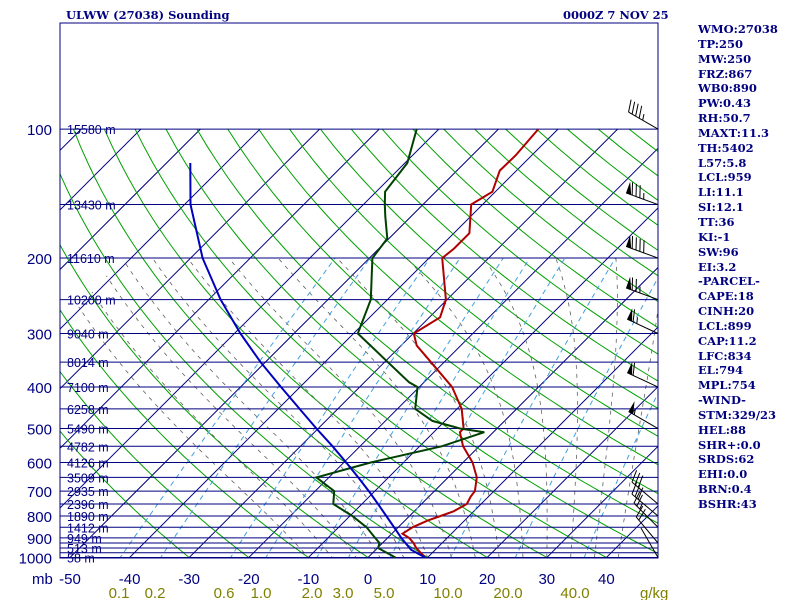  Describe the element at coordinates (91, 206) in the screenshot. I see `height-label: 13430 m` at that location.